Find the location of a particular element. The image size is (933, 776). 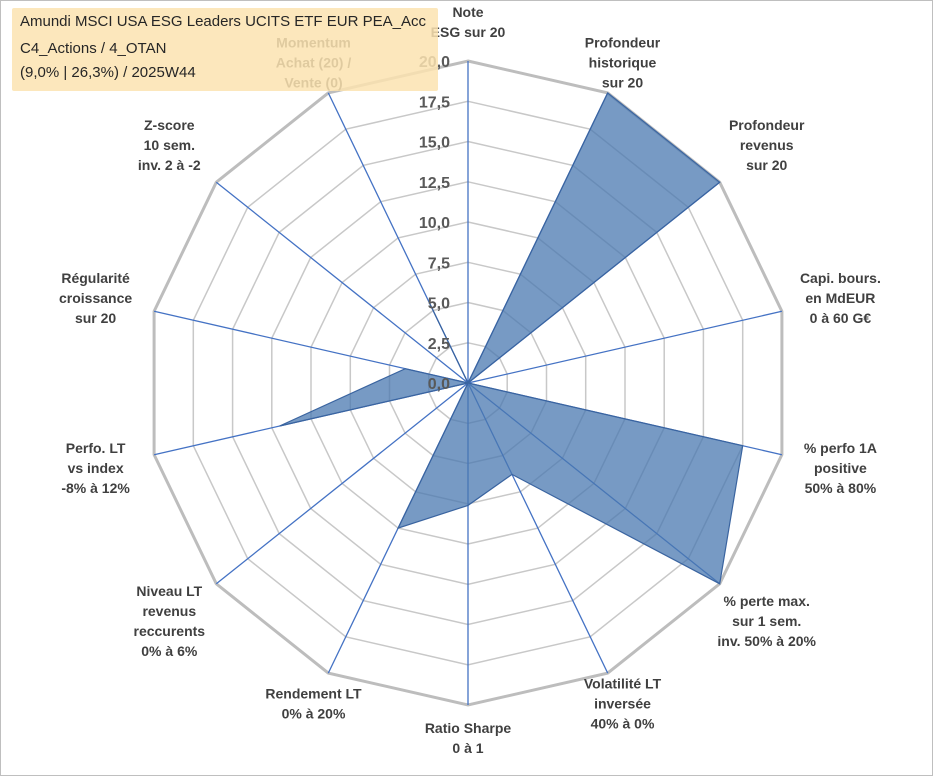

axis-label-5: % perte max. sur 1 sem. inv. 50% à 20% is located at coordinates (766, 621).